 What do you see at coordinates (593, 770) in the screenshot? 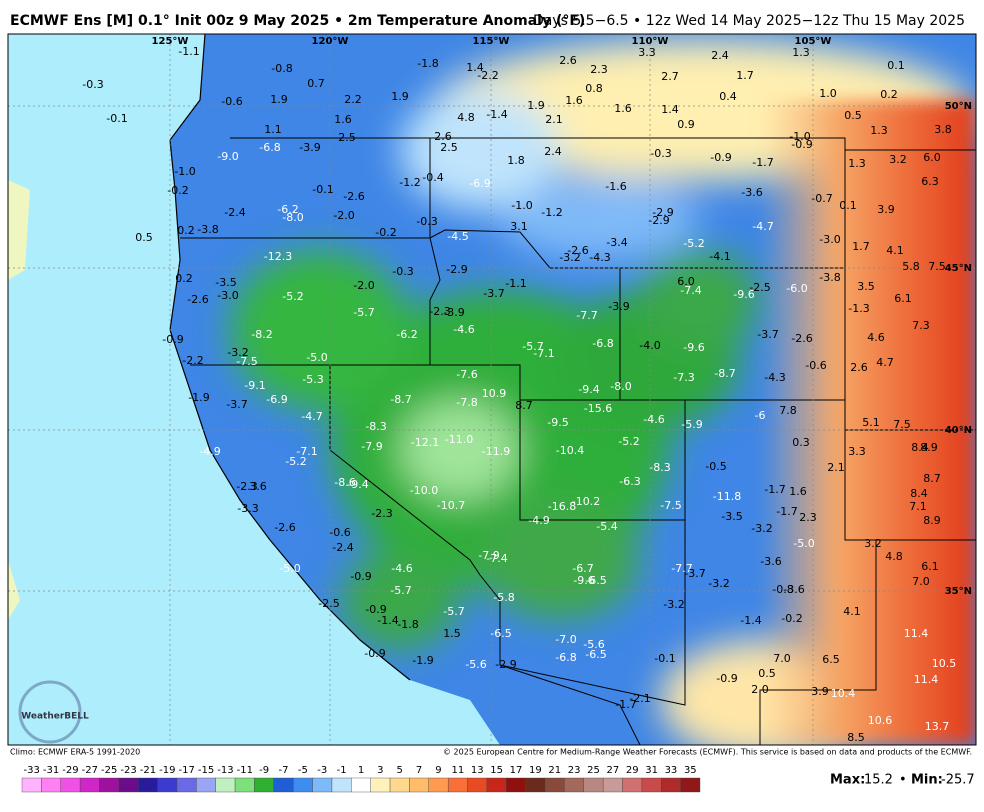
I see `colorbar-label: 25` at bounding box center [593, 770].